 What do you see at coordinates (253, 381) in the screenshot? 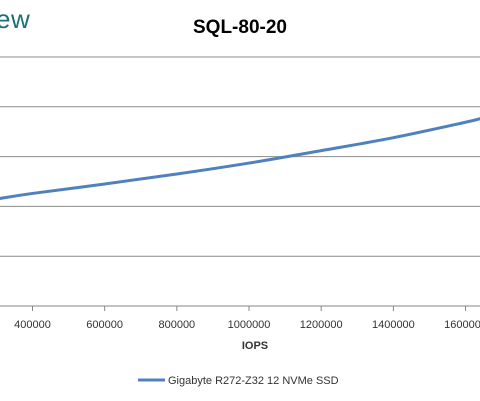
I see `legend-label: Gigabyte R272-Z32 12 NVMe SSD` at bounding box center [253, 381].